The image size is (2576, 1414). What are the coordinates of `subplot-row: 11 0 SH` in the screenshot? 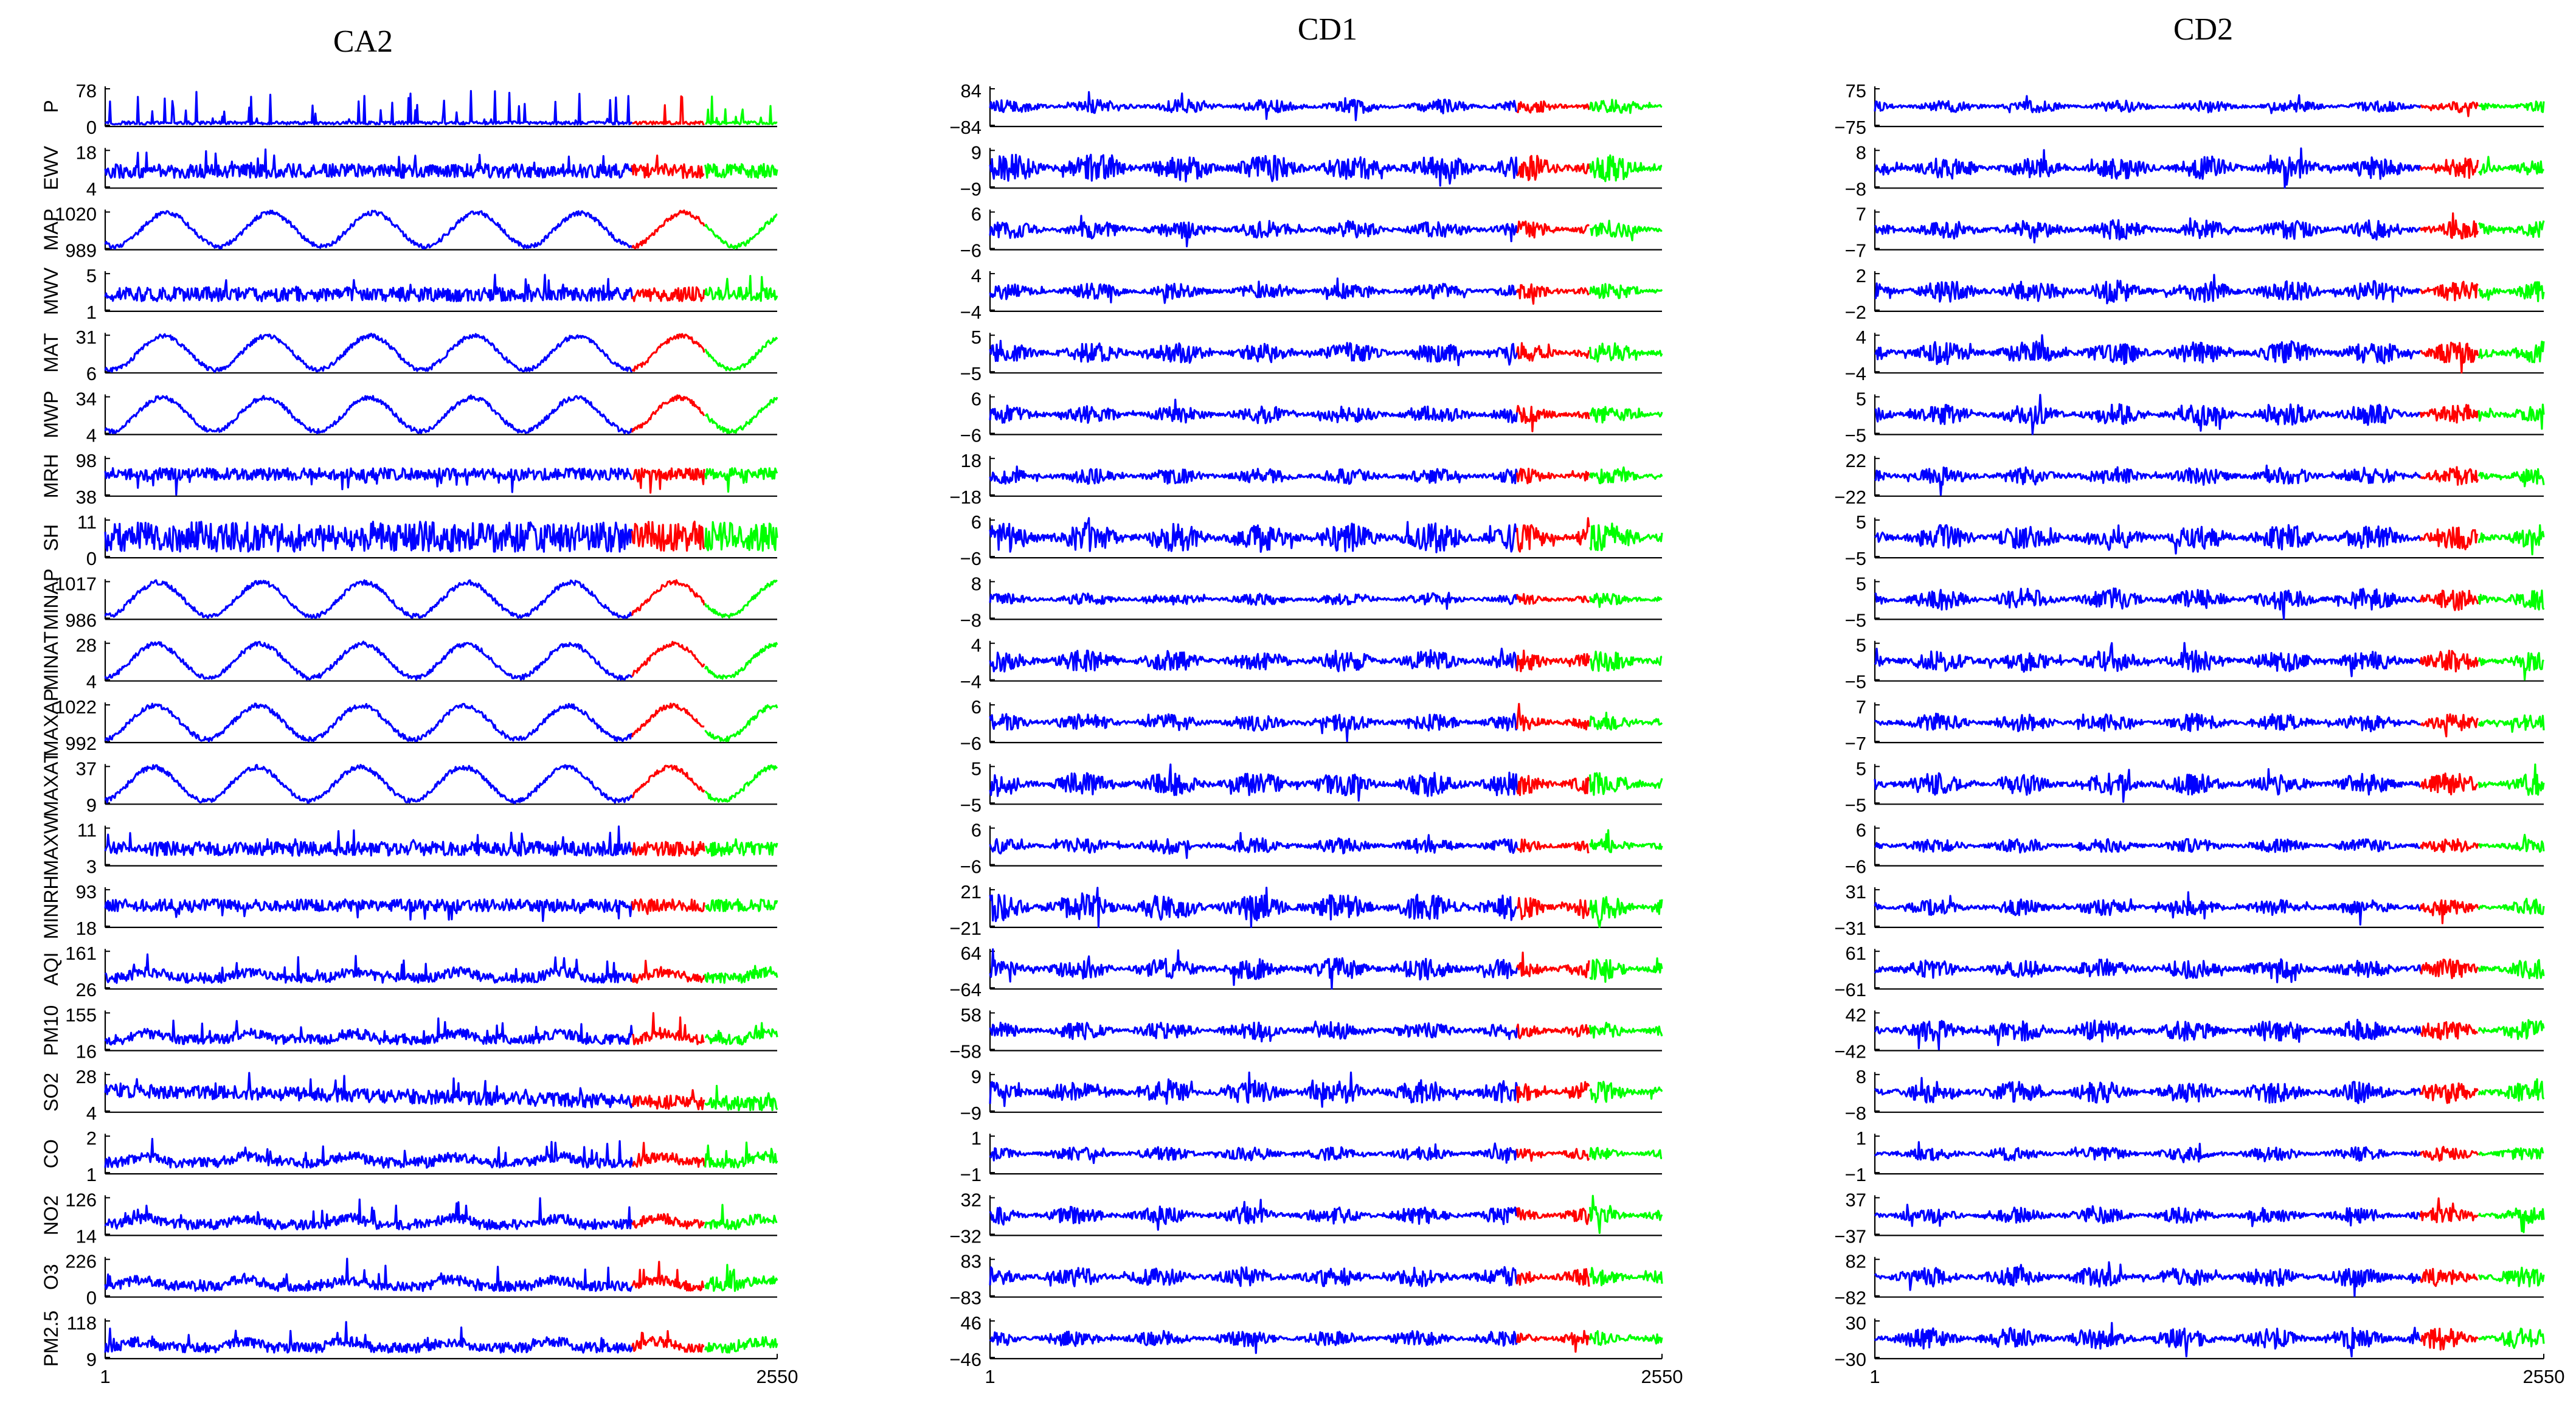 It's located at (409, 540).